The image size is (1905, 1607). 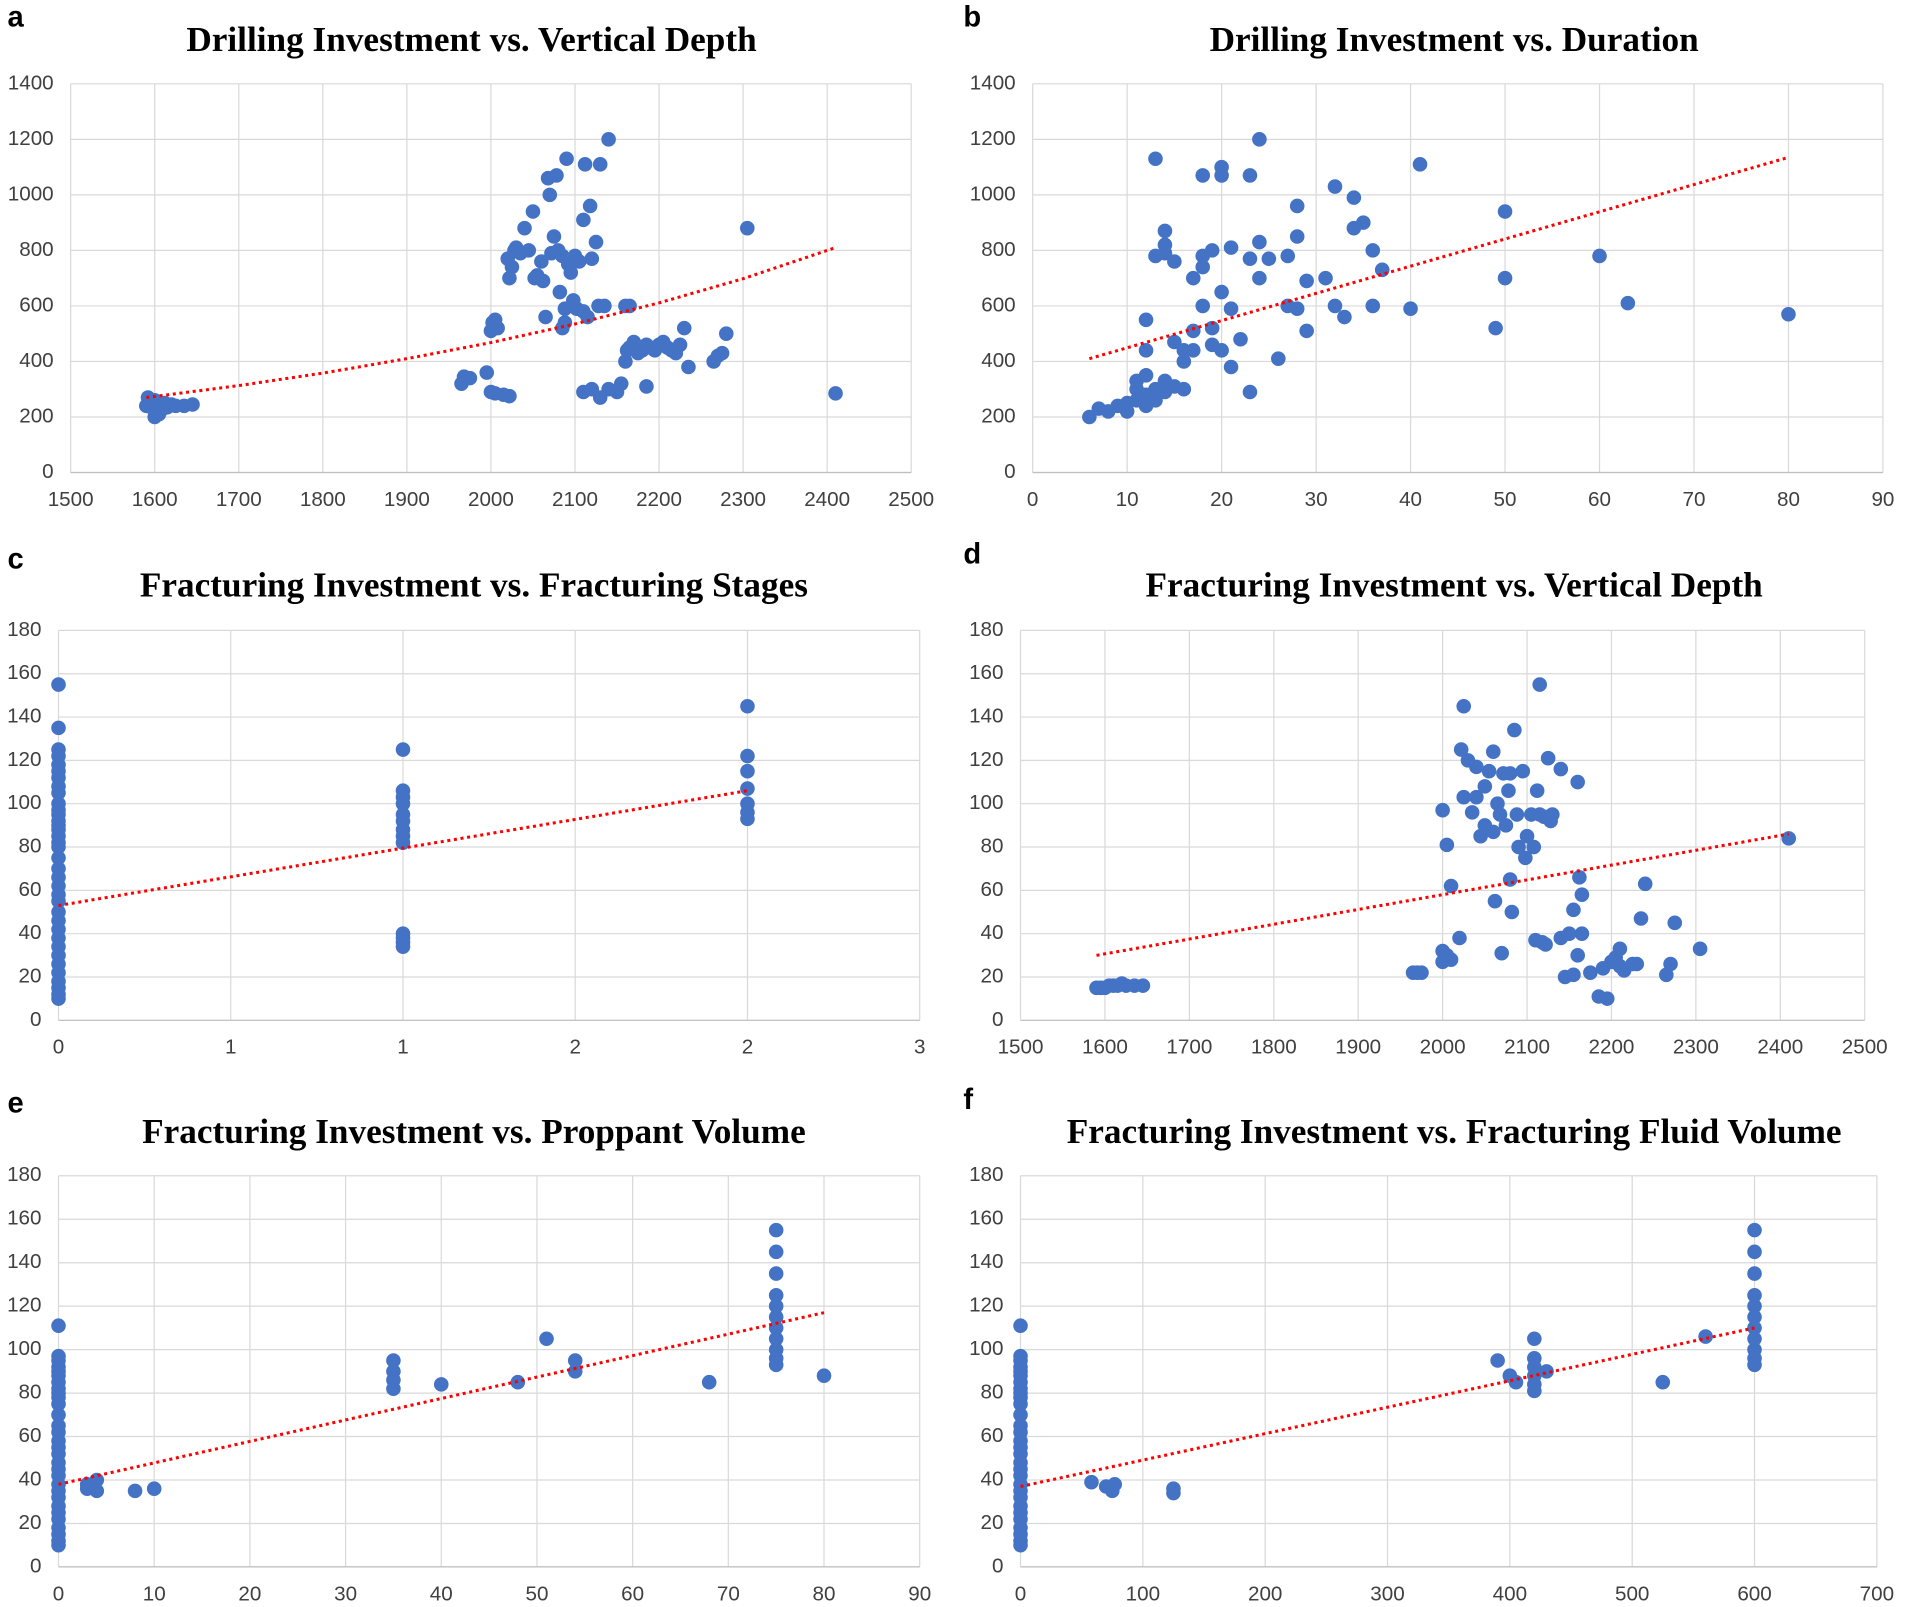 What do you see at coordinates (747, 1047) in the screenshot?
I see `x-tick-label: 2` at bounding box center [747, 1047].